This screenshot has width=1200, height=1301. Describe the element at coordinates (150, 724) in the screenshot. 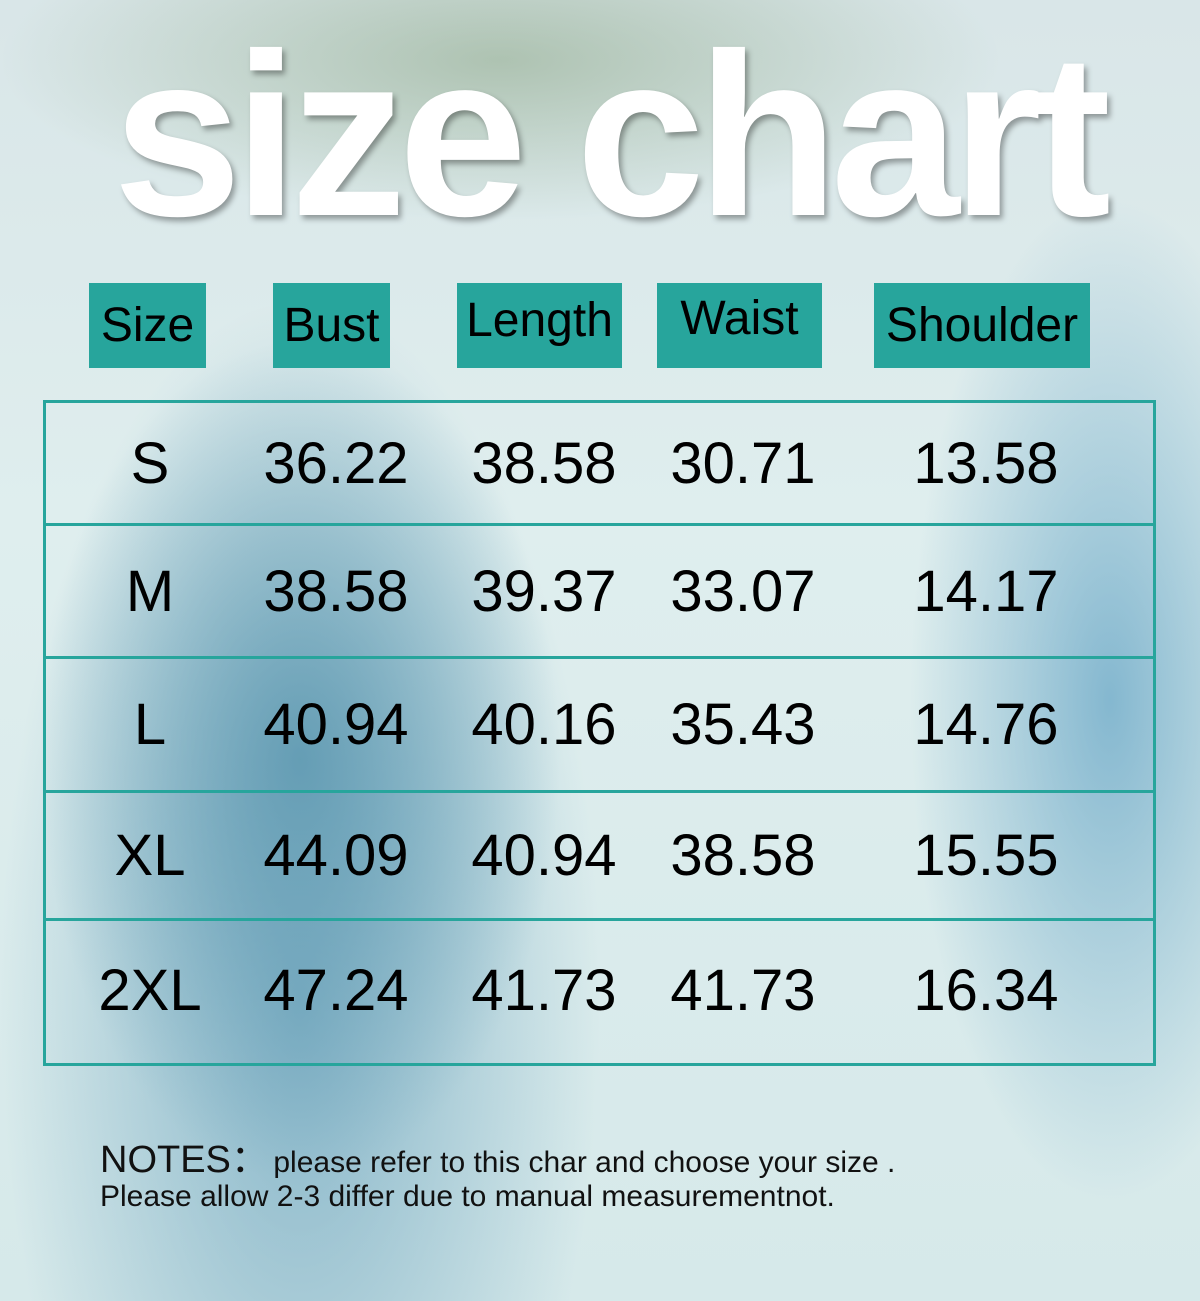

I see `cell-size: L` at that location.